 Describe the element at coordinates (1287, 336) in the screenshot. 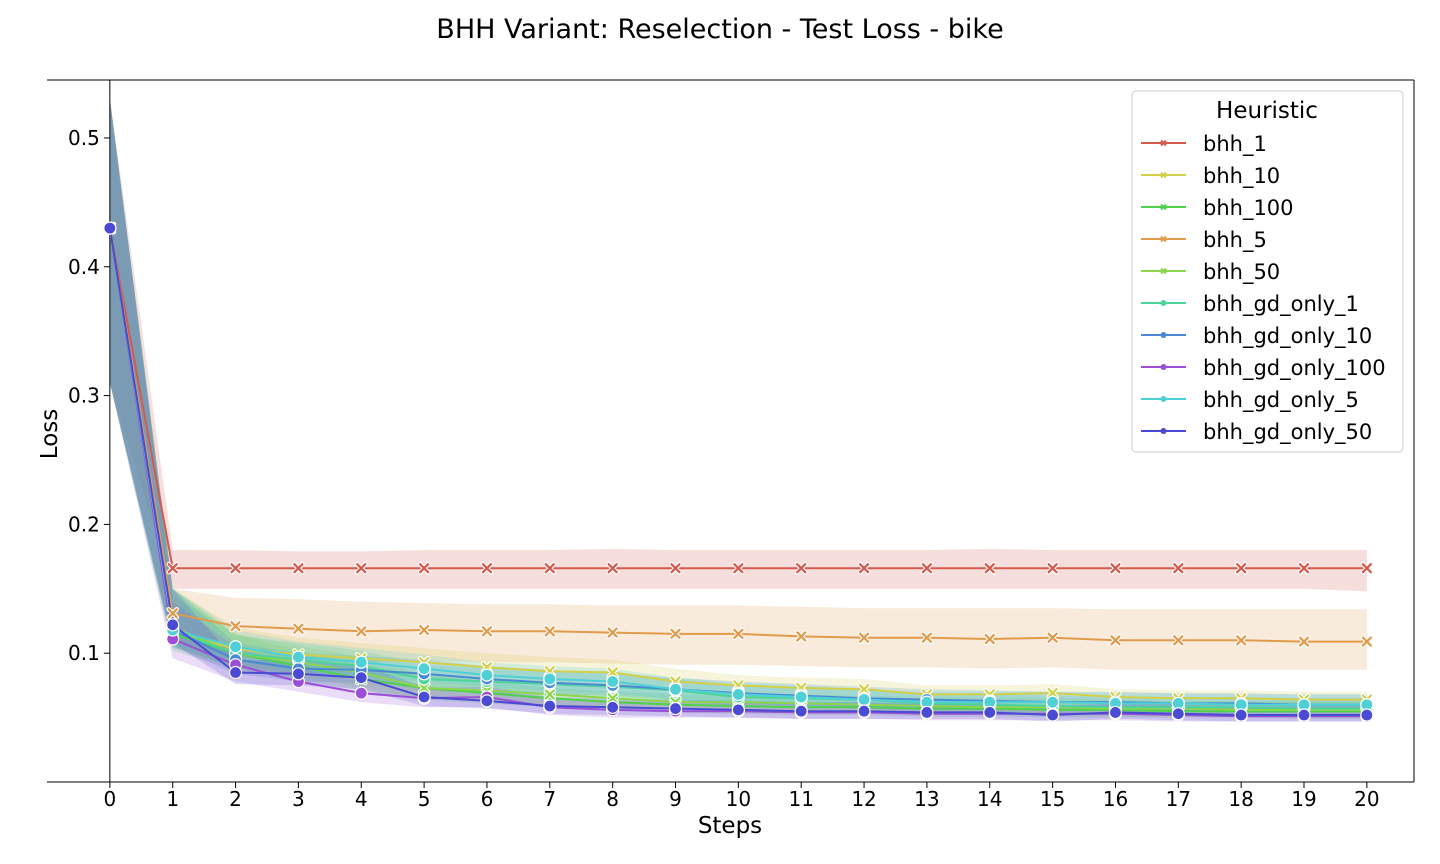

I see `legend-label-bhh_gd_only_10: bhh_gd_only_10` at that location.